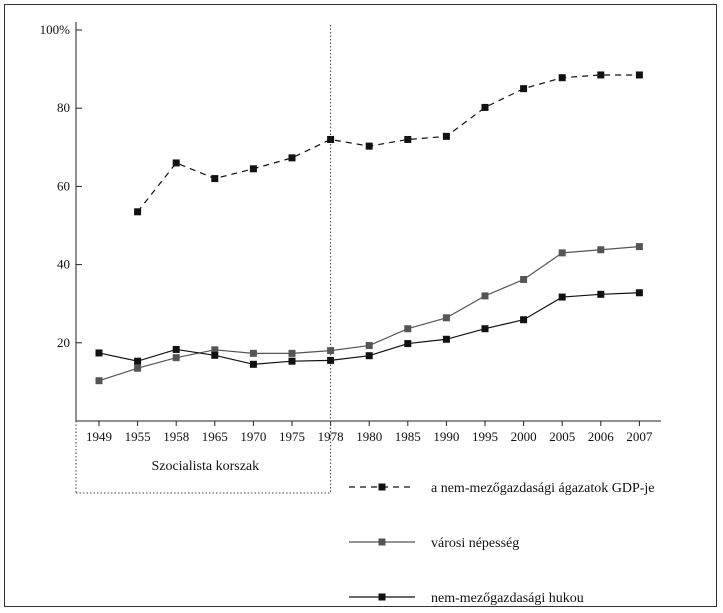  I want to click on legend-label: városi népesség, so click(475, 543).